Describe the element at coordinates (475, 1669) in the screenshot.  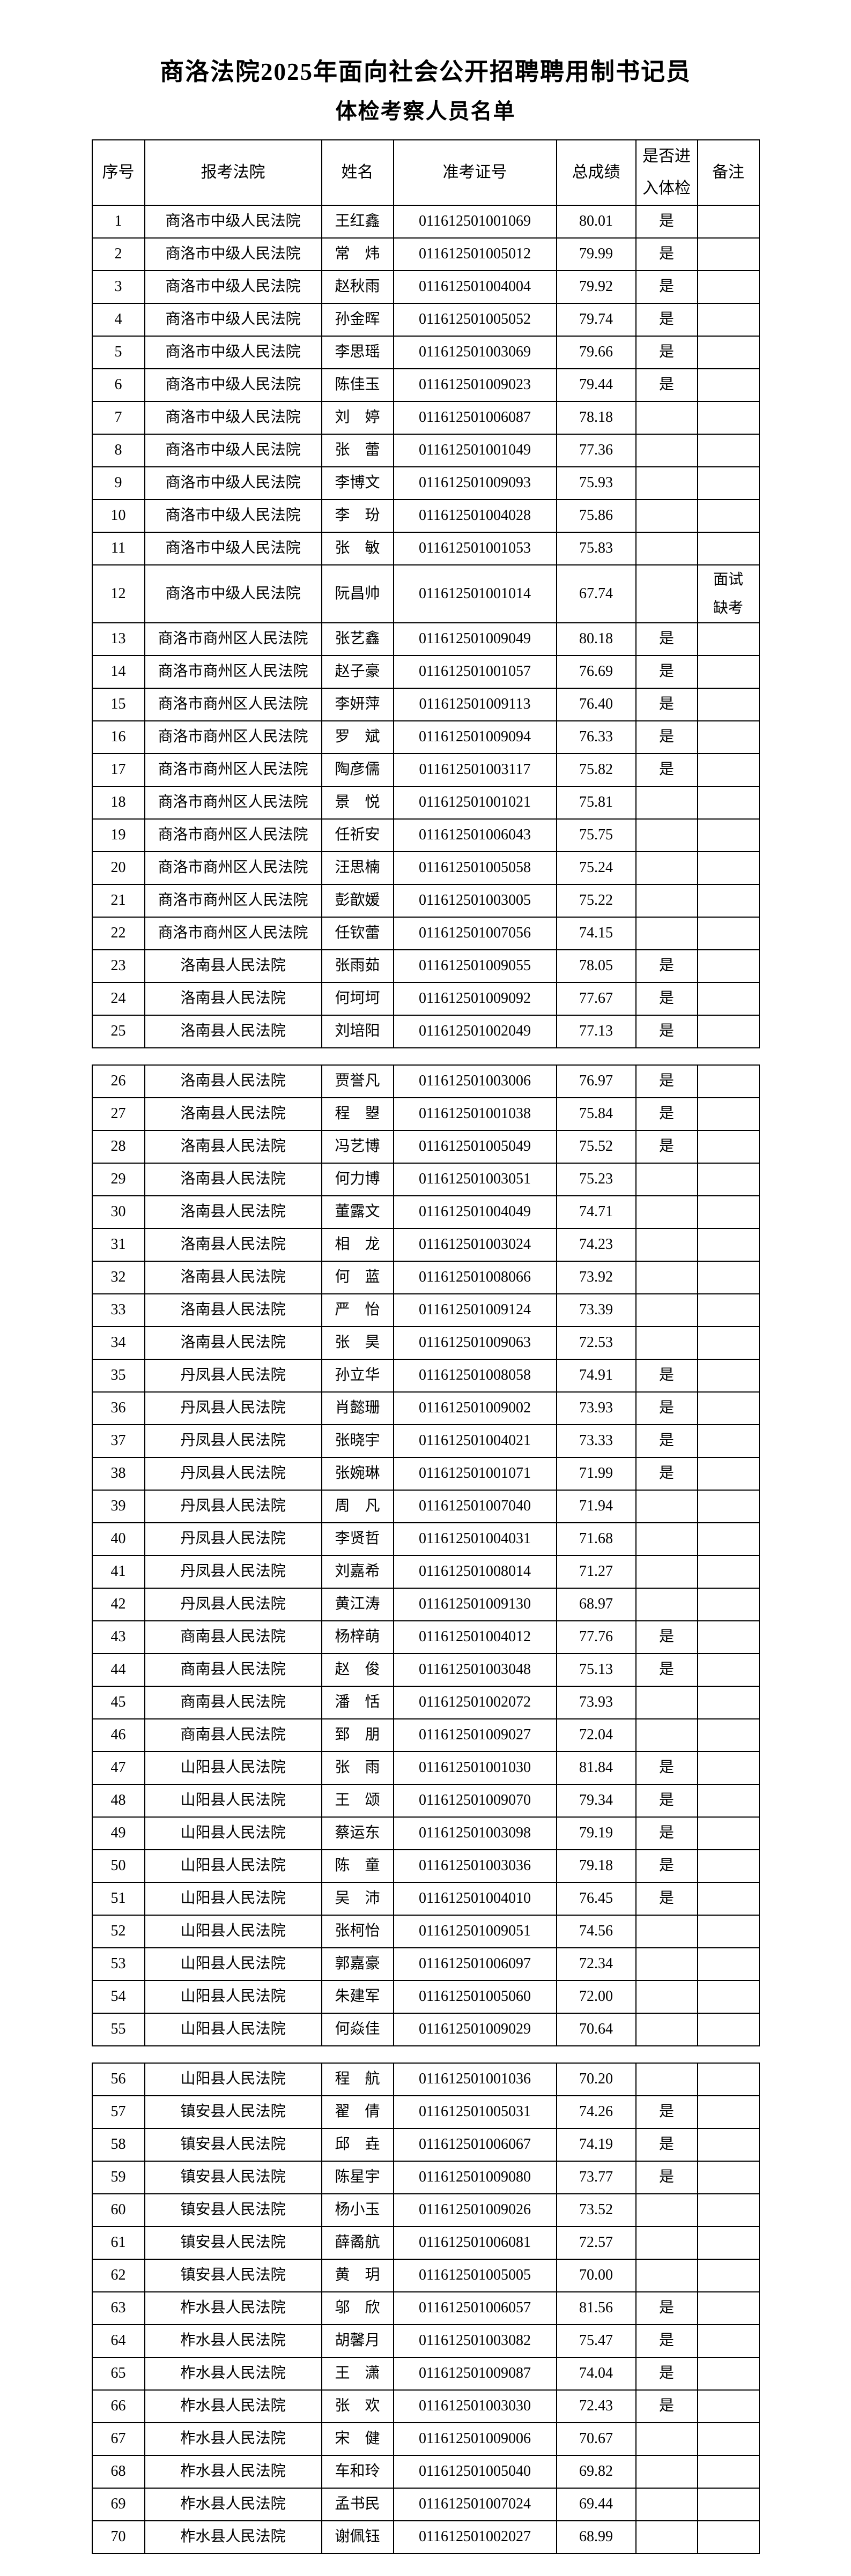
I see `cell-ticket: 011612501003048` at that location.